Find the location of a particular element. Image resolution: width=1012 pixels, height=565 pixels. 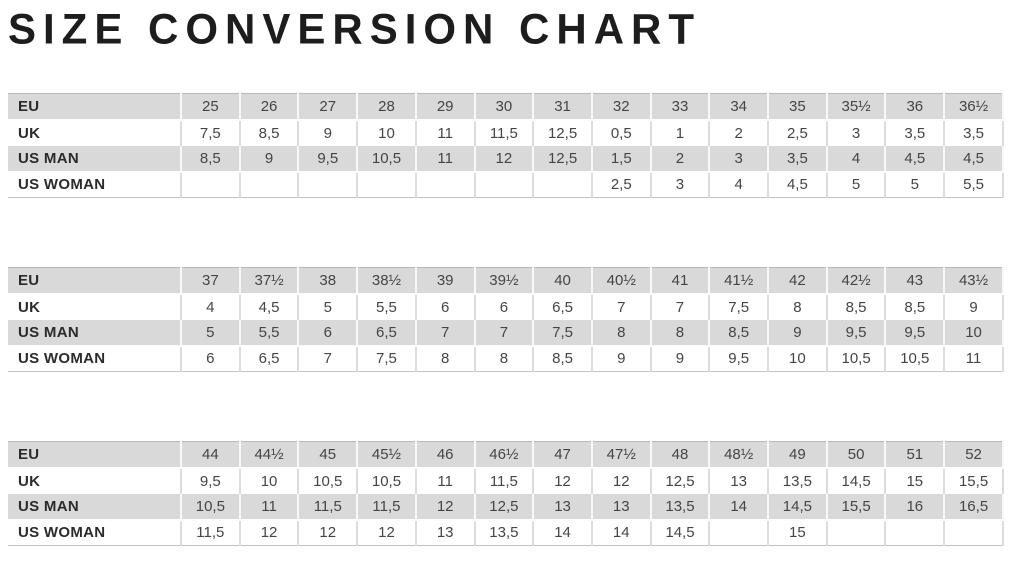

size-cell: 30 is located at coordinates (504, 107).